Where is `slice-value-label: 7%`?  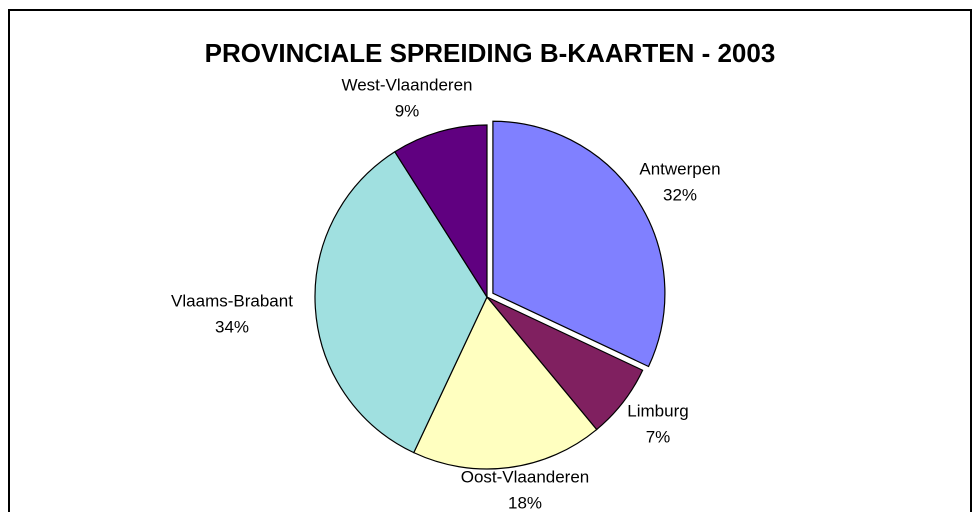
slice-value-label: 7% is located at coordinates (658, 436).